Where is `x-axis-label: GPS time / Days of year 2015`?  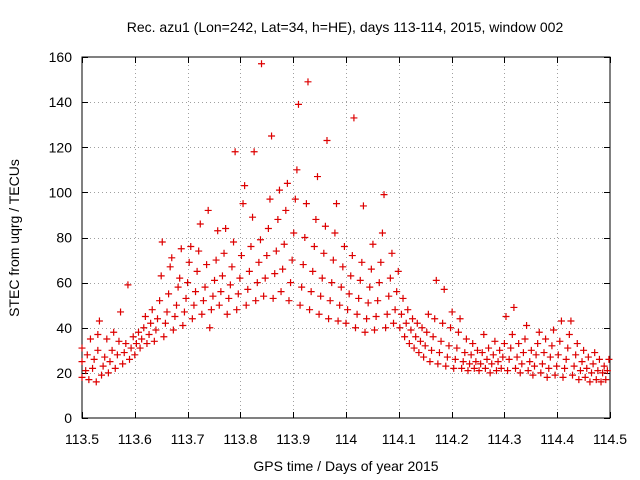
x-axis-label: GPS time / Days of year 2015 is located at coordinates (345, 466).